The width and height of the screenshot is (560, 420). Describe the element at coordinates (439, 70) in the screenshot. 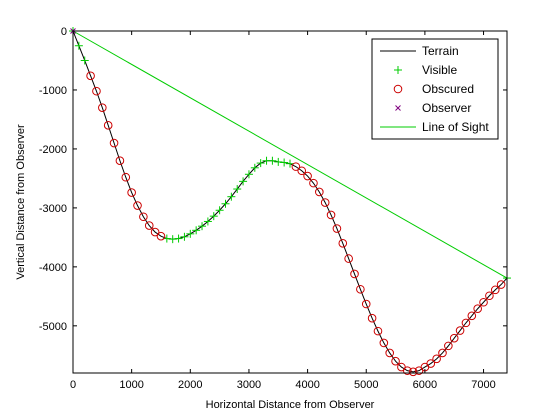

I see `legend-label-visible: Visible` at that location.